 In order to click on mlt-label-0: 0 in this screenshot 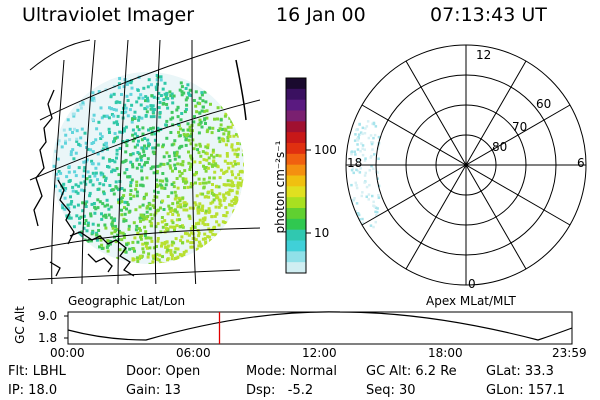, I will do `click(472, 284)`.